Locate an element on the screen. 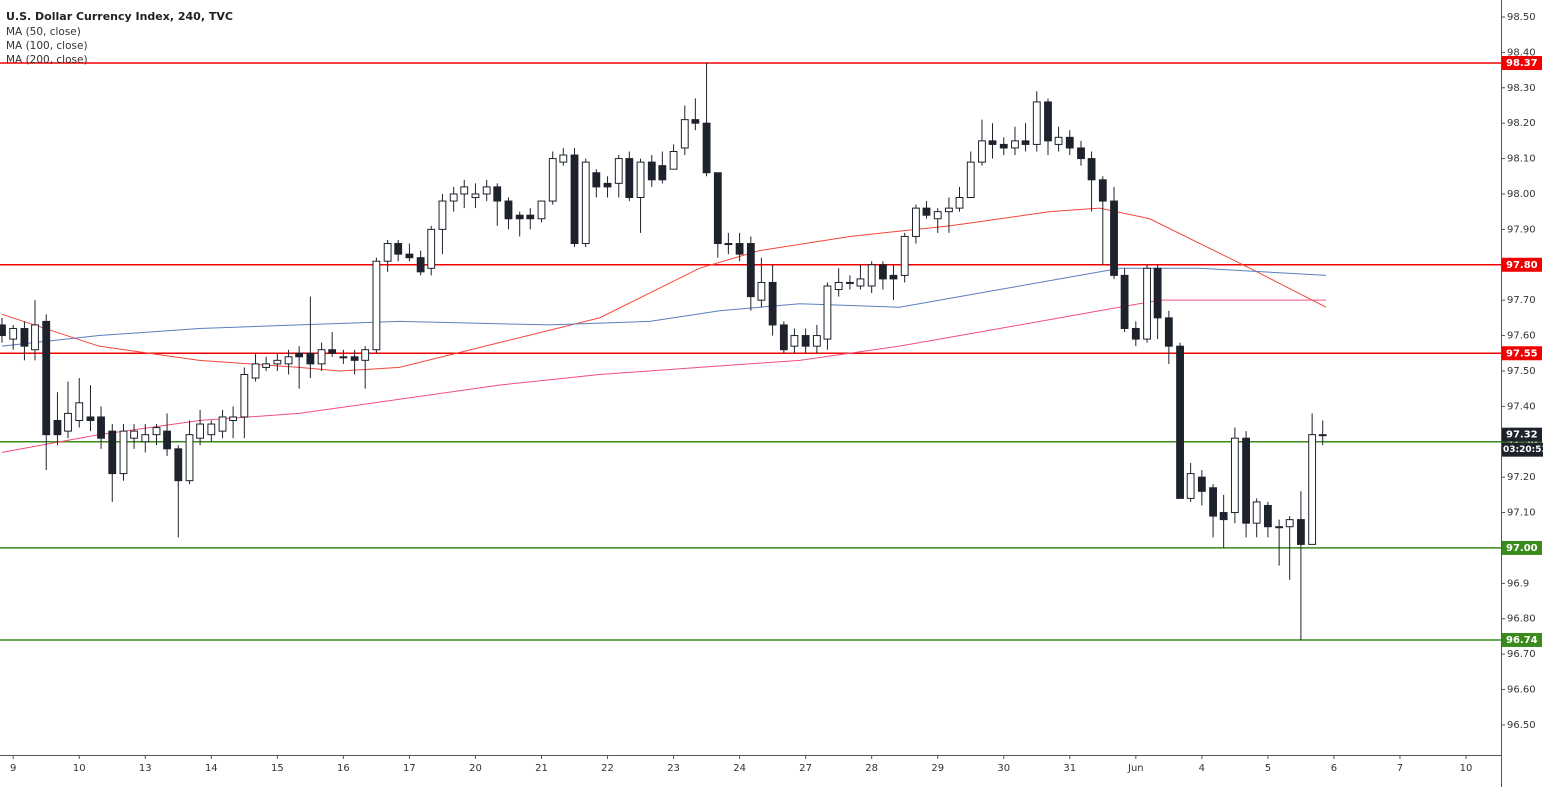 Image resolution: width=1543 pixels, height=787 pixels. y-tick-label: 98.10 is located at coordinates (1521, 159).